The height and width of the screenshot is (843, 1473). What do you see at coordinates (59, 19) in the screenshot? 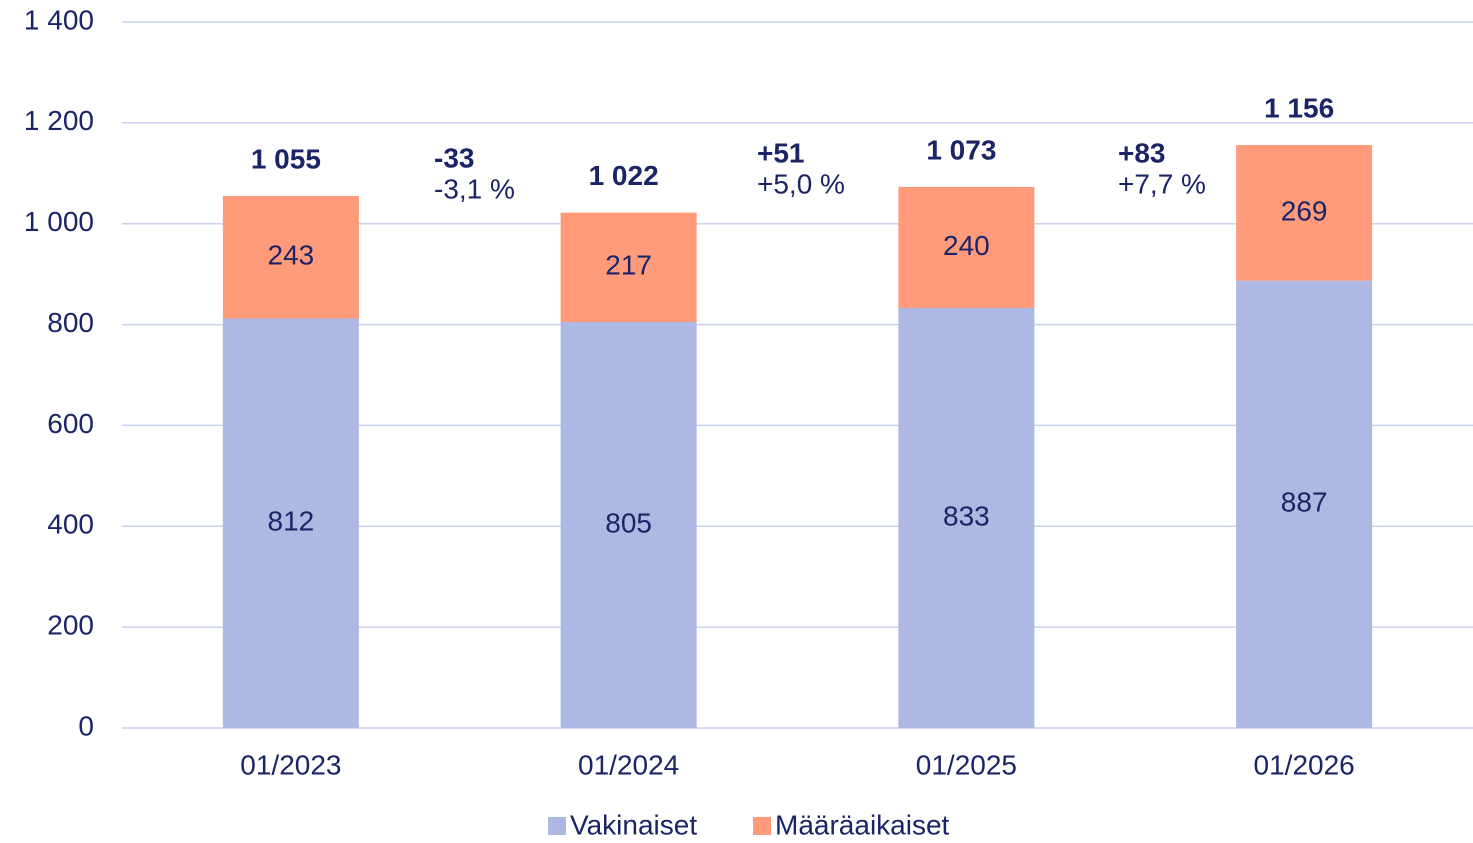
I see `y-tick-label: 1 400` at bounding box center [59, 19].